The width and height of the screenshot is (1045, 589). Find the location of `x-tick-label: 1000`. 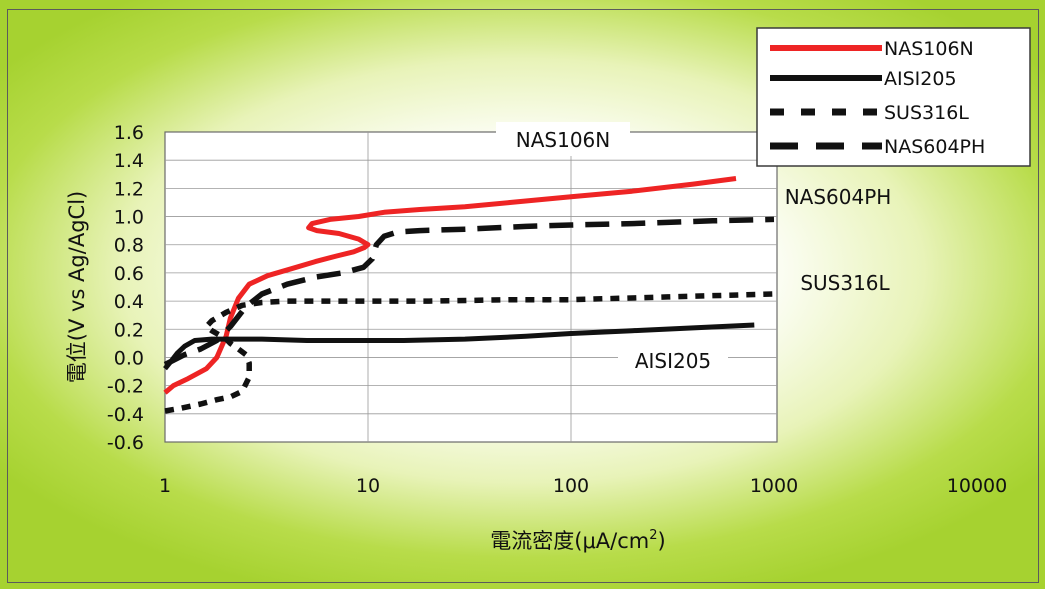

x-tick-label: 1000 is located at coordinates (774, 486).